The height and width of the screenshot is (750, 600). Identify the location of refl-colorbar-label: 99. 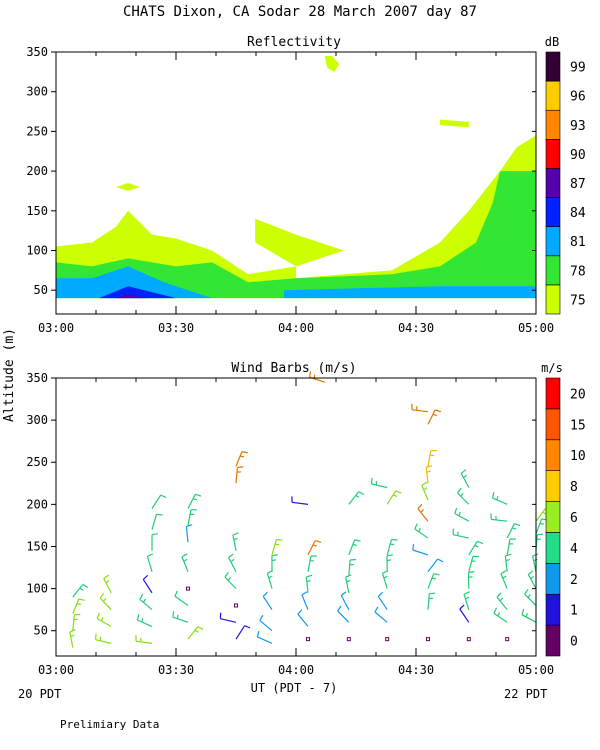
(578, 68).